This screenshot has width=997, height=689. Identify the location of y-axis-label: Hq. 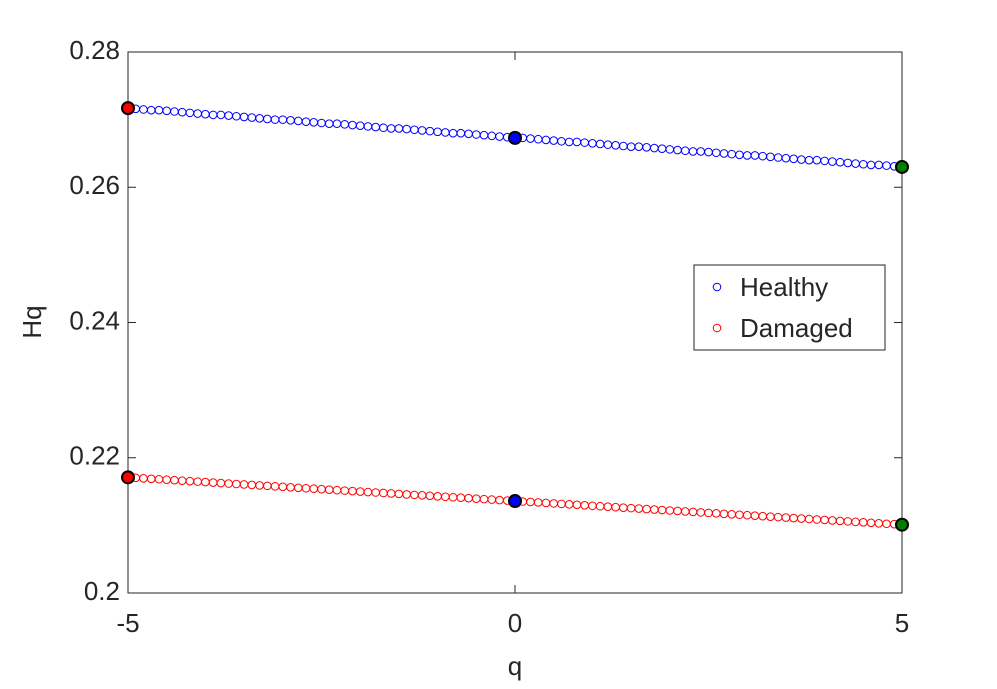
(32, 321).